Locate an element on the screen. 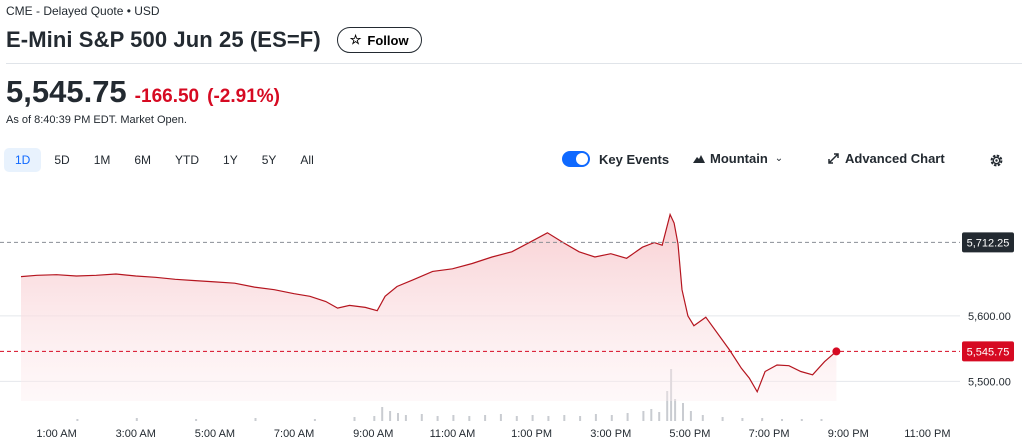  title-row: E-Mini S&P 500 Jun 25 (ES=F) ☆ Follow is located at coordinates (214, 40).